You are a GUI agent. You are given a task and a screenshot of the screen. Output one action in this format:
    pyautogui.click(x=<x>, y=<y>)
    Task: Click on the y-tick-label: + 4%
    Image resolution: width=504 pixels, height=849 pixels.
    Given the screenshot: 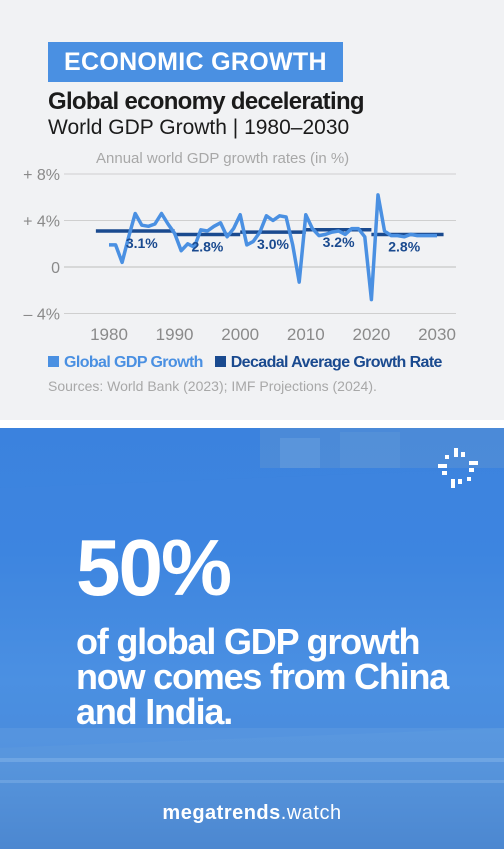 What is the action you would take?
    pyautogui.click(x=41, y=222)
    